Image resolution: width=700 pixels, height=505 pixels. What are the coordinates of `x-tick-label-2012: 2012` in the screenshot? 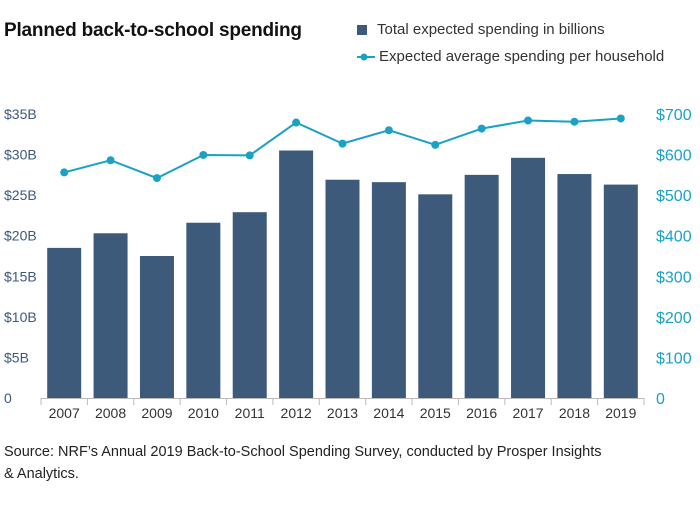 It's located at (296, 413).